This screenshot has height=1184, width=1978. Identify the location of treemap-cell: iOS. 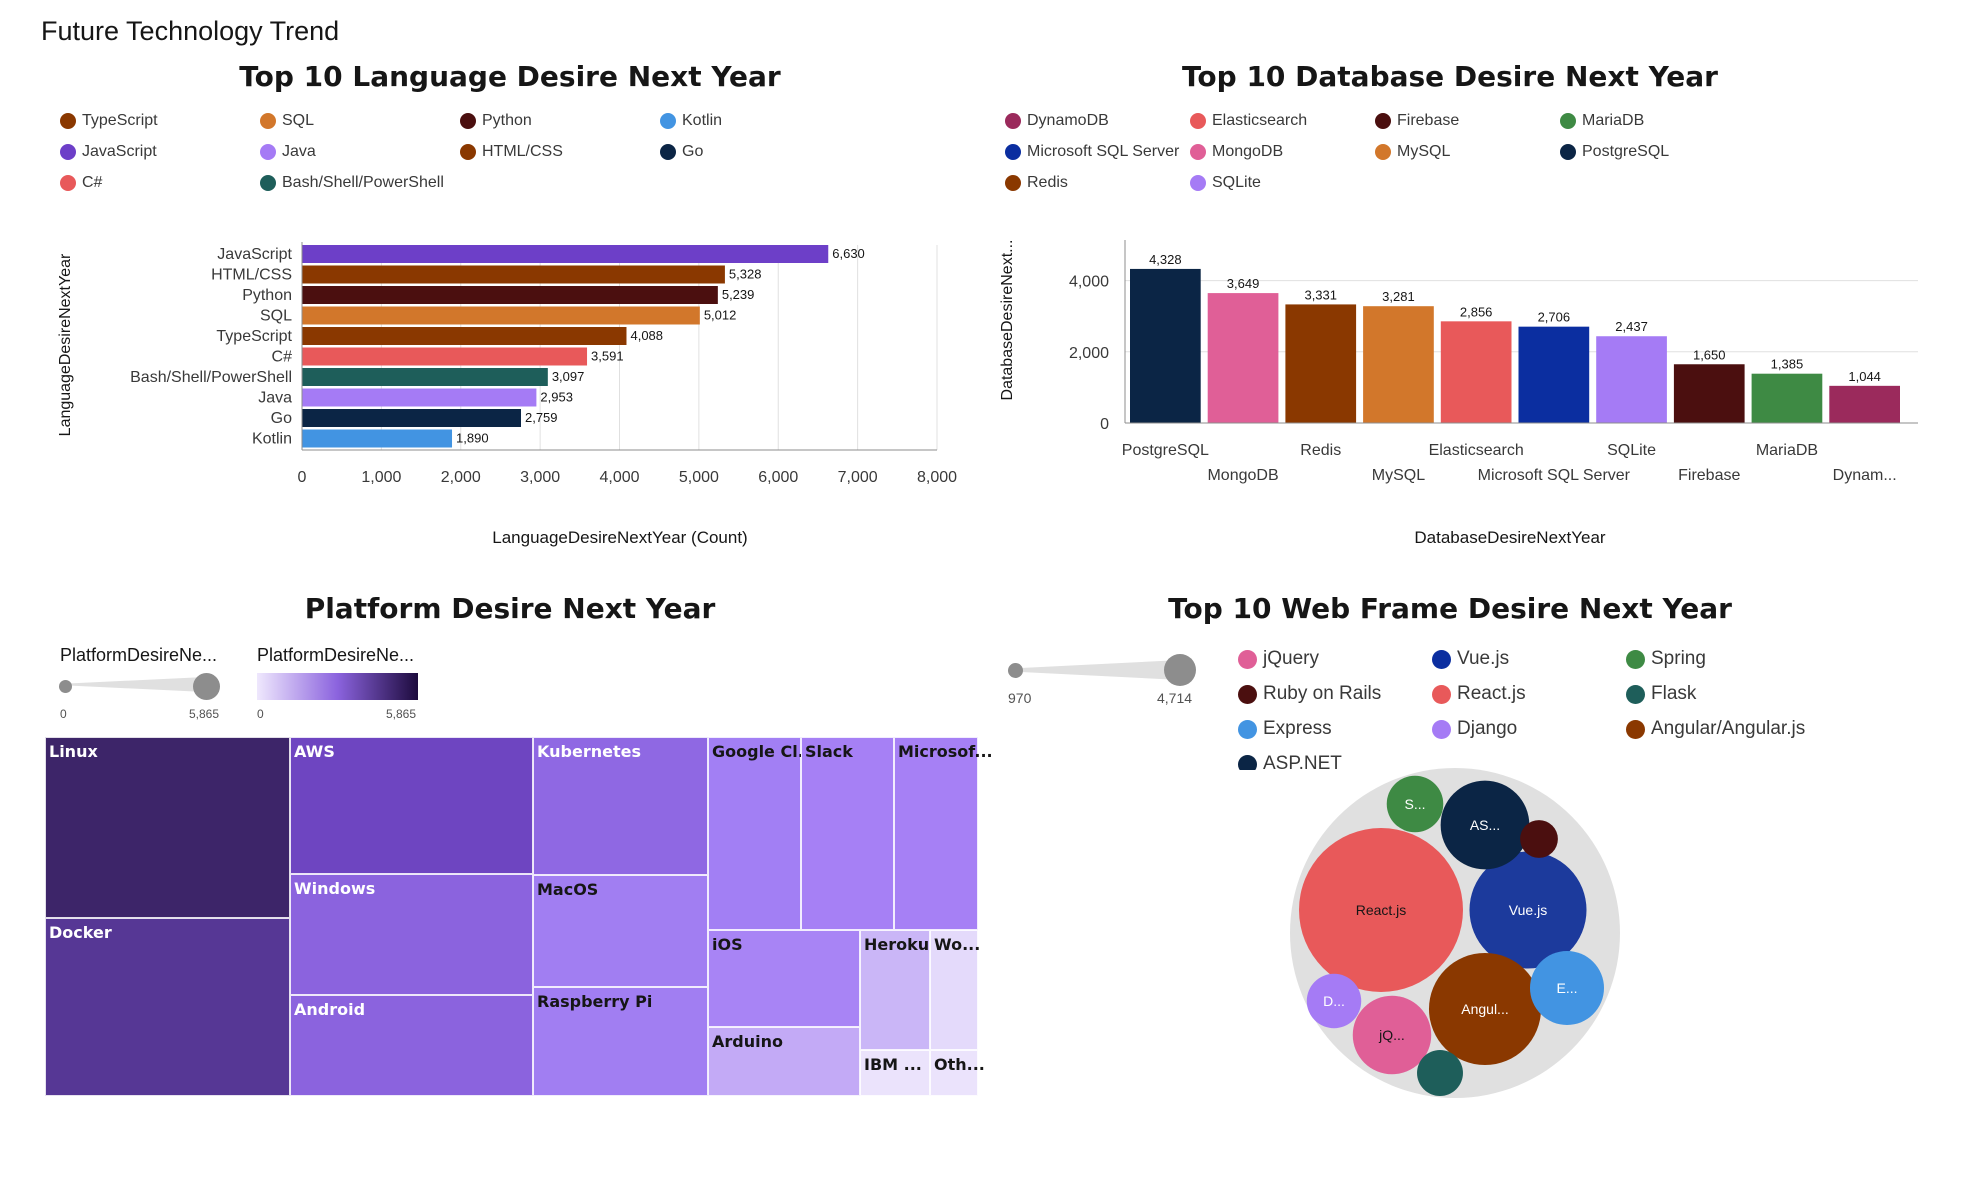
(784, 978).